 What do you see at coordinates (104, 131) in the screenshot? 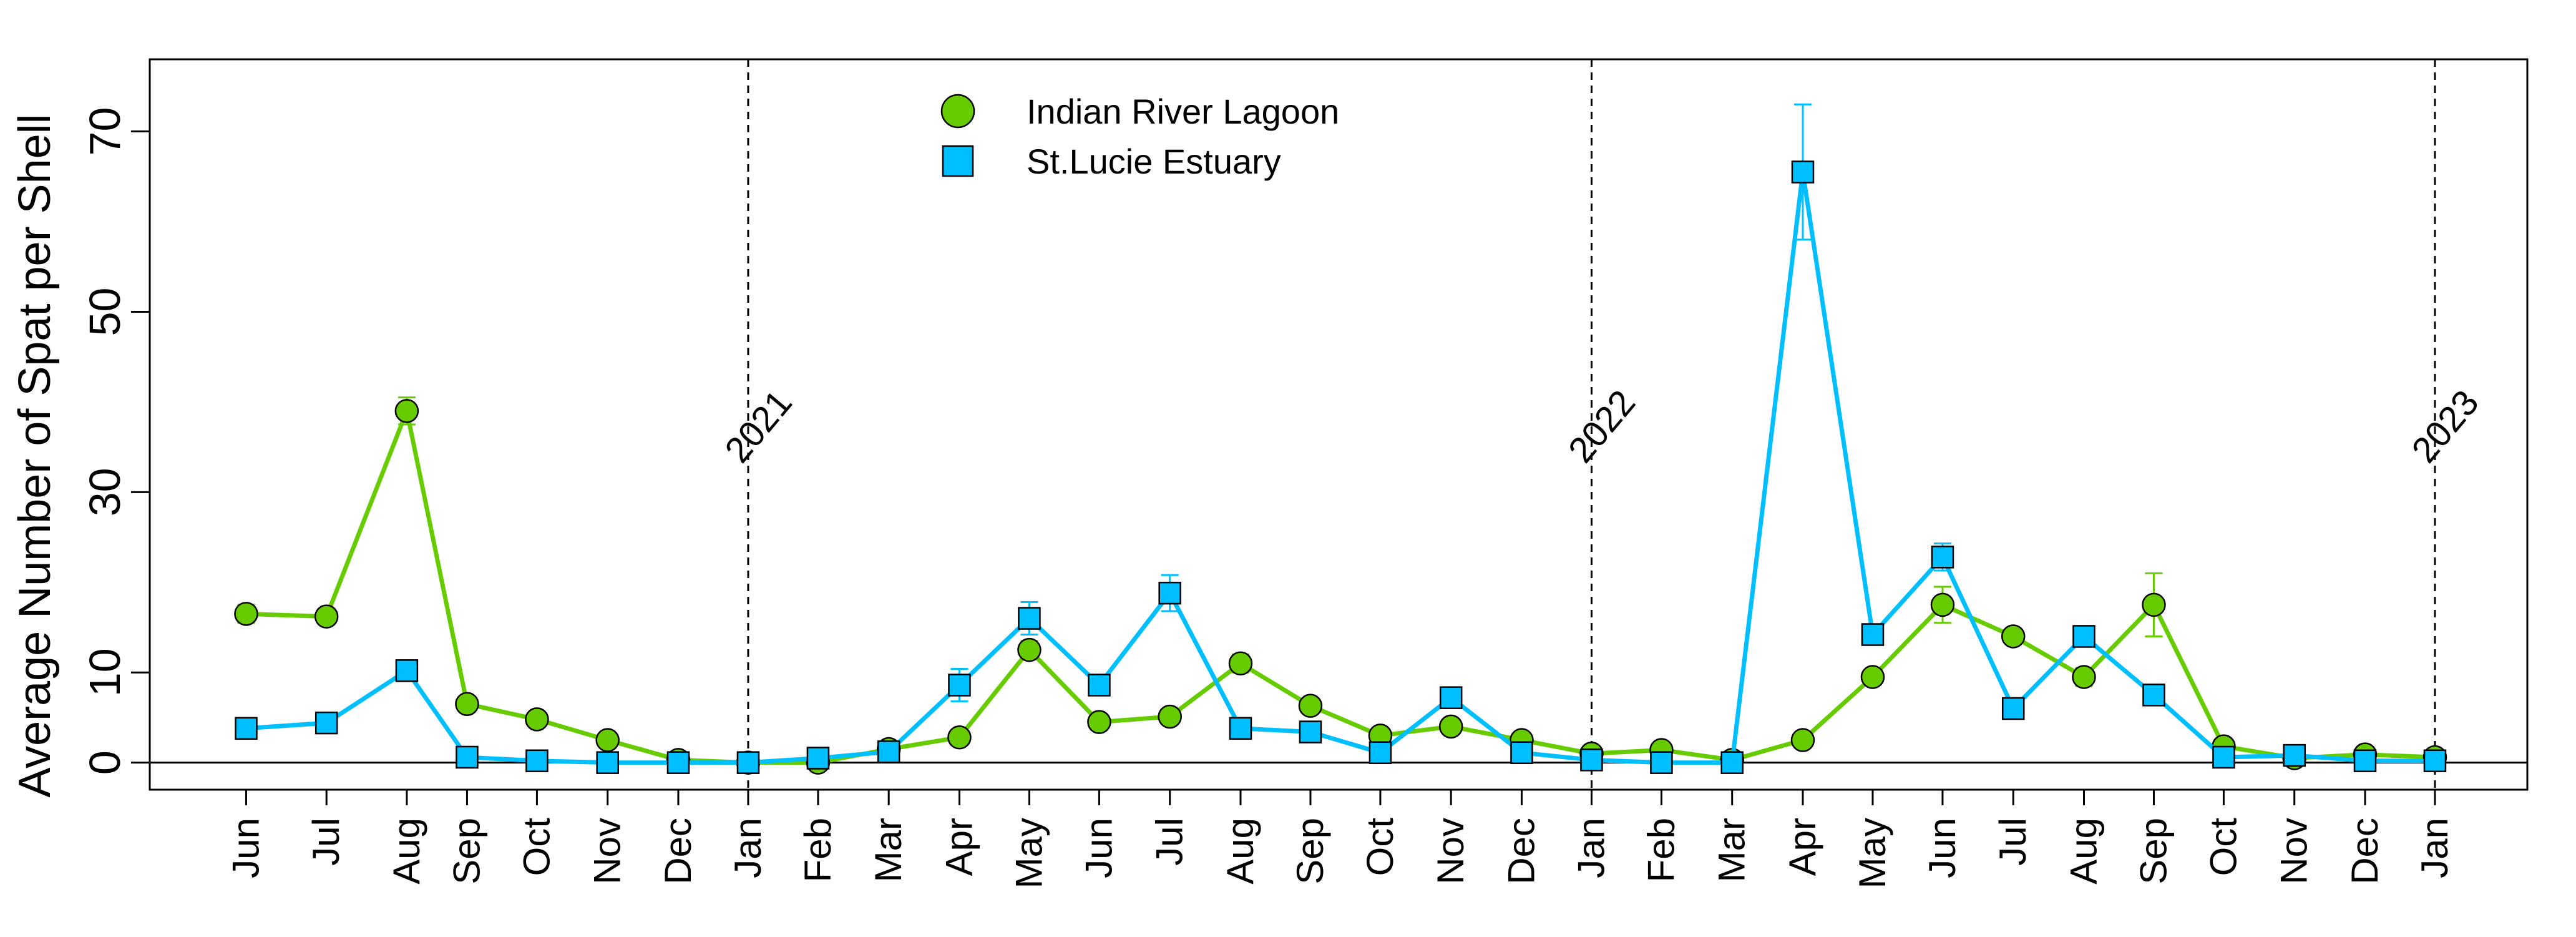
I see `y-tick-label: 70` at bounding box center [104, 131].